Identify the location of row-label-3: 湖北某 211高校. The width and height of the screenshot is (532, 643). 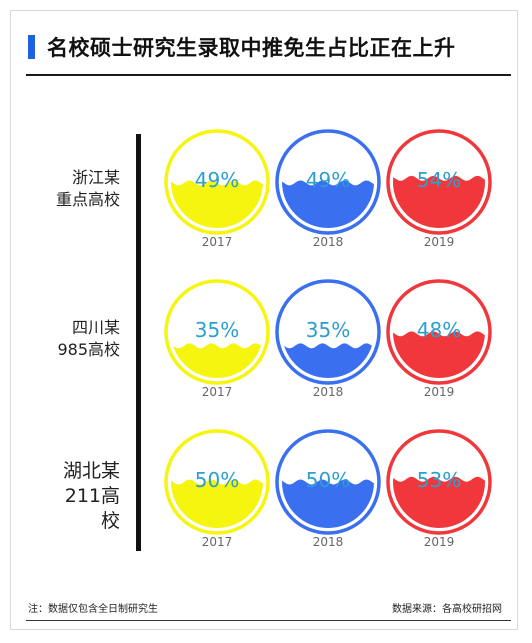
(84, 496).